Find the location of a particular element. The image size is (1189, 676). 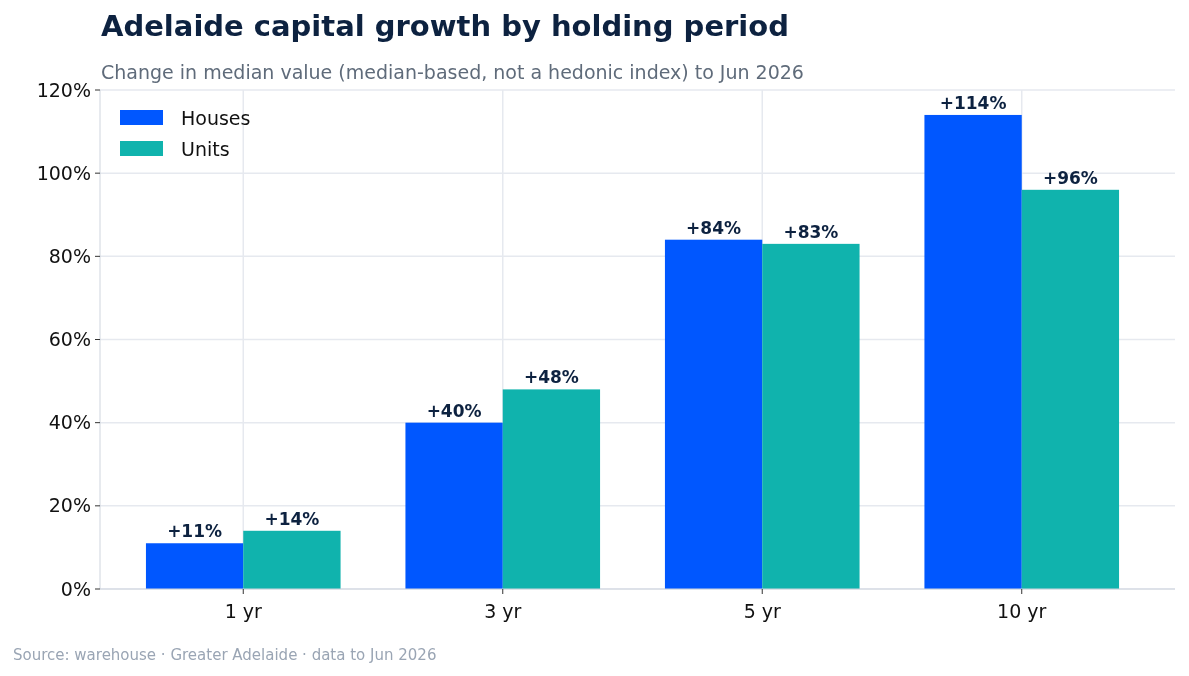

y-tick-label: 100% is located at coordinates (63, 172).